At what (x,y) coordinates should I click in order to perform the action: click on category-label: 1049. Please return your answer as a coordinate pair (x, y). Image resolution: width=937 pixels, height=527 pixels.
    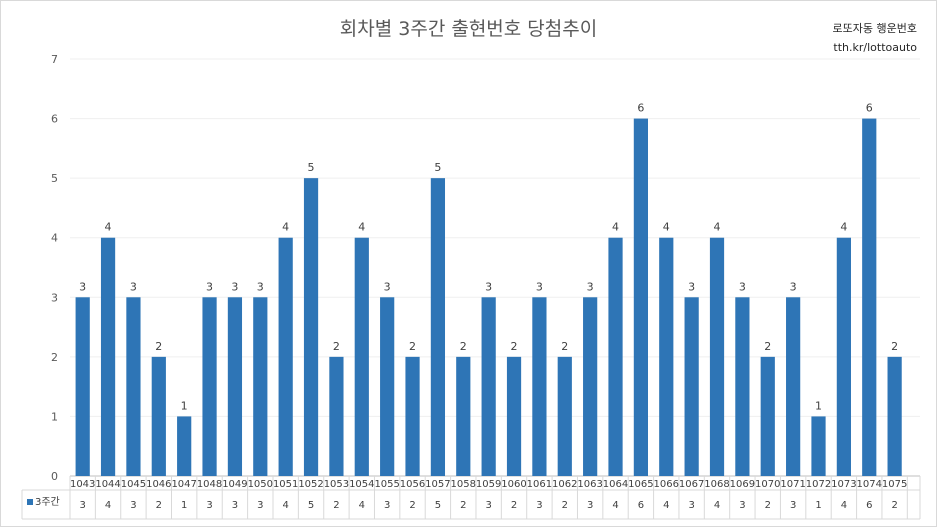
    Looking at the image, I should click on (234, 484).